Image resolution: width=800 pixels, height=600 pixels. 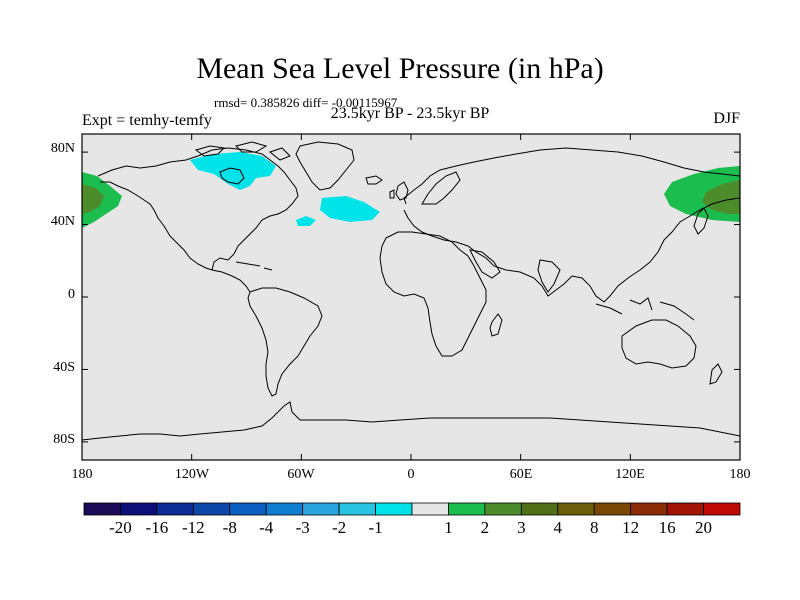 What do you see at coordinates (242, 151) in the screenshot?
I see `coast-arctic-islands` at bounding box center [242, 151].